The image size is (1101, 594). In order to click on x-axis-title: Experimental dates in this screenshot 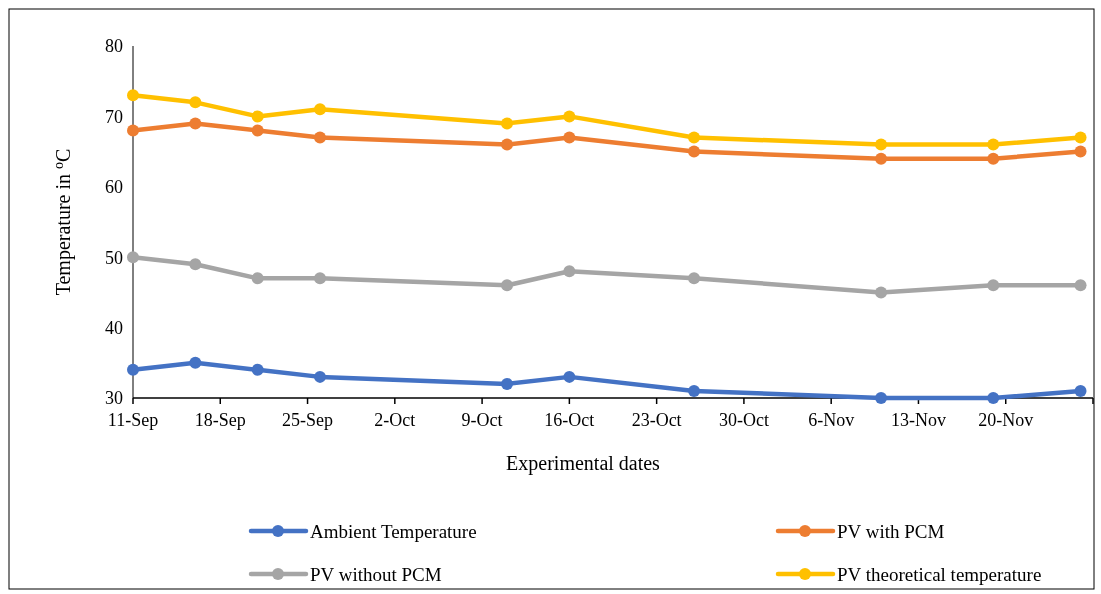, I will do `click(583, 463)`.